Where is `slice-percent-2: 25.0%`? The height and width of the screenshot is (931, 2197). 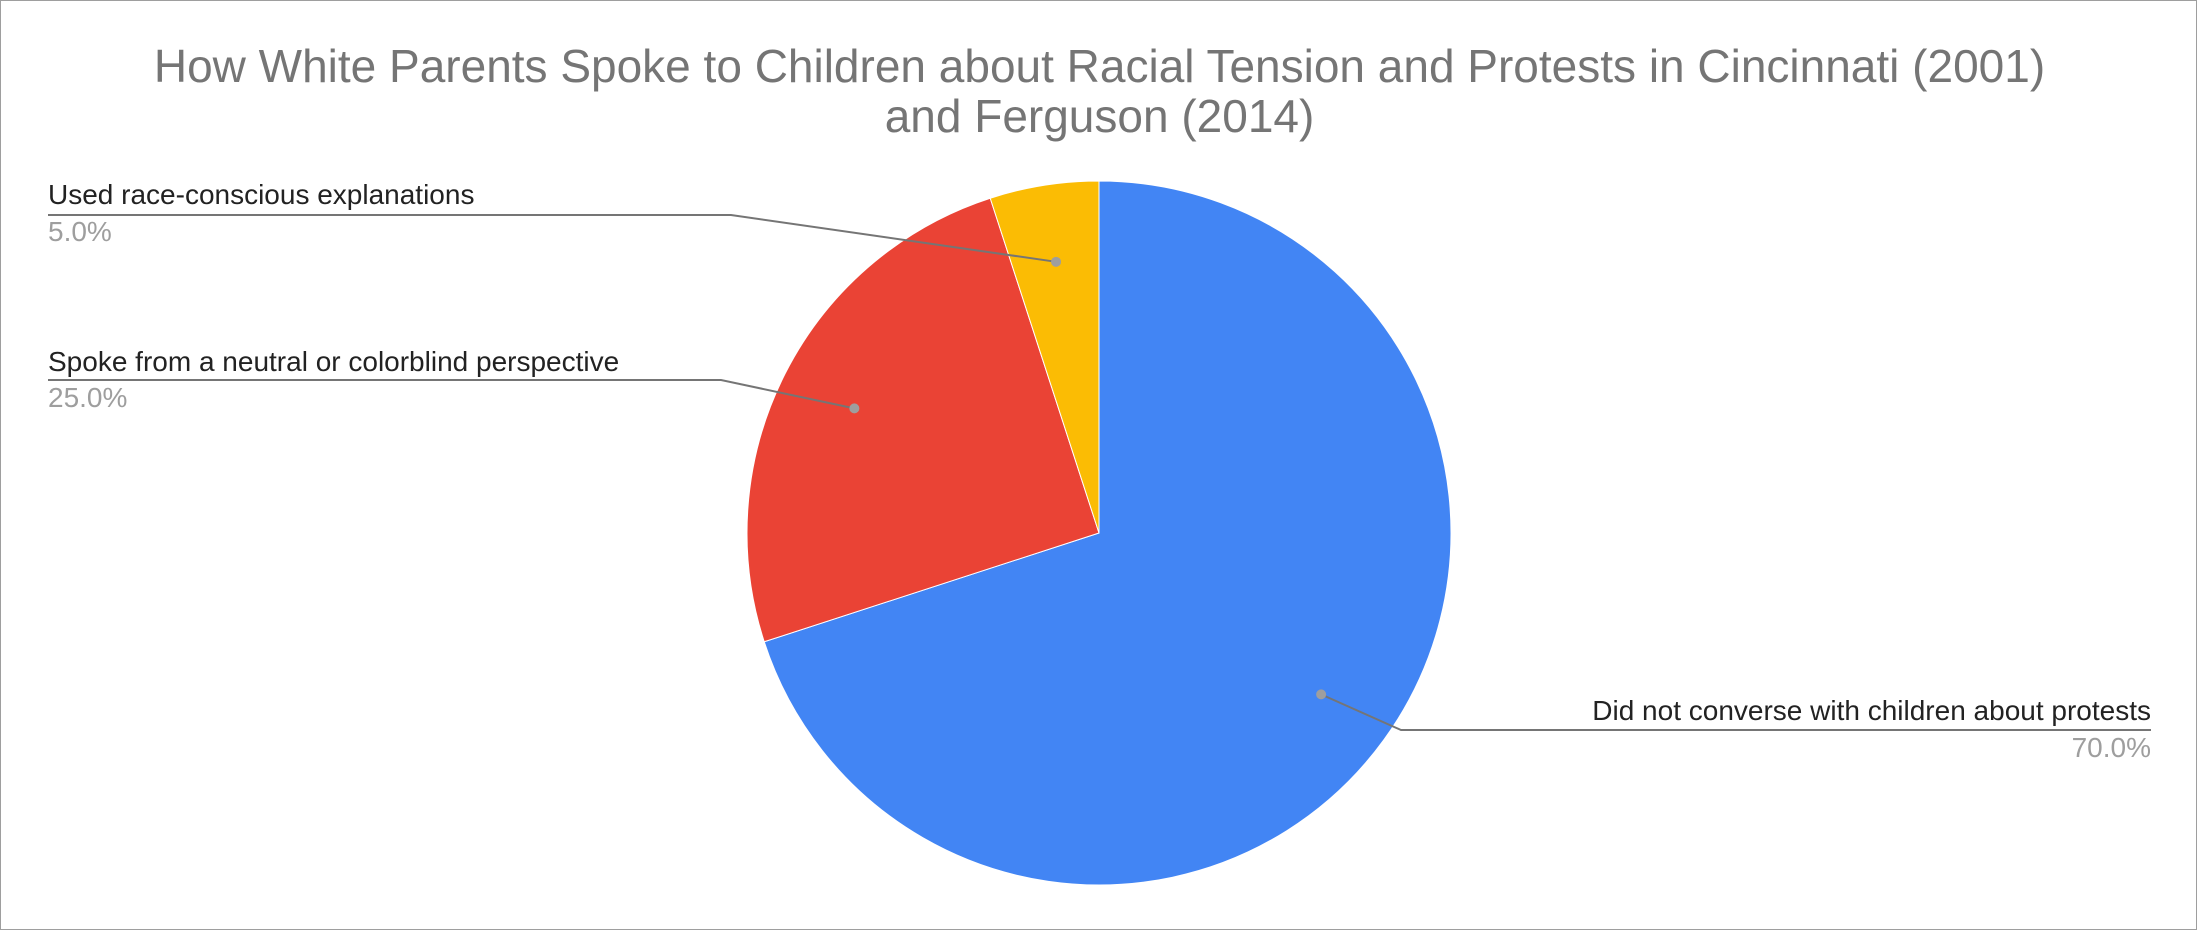 slice-percent-2: 25.0% is located at coordinates (87, 397).